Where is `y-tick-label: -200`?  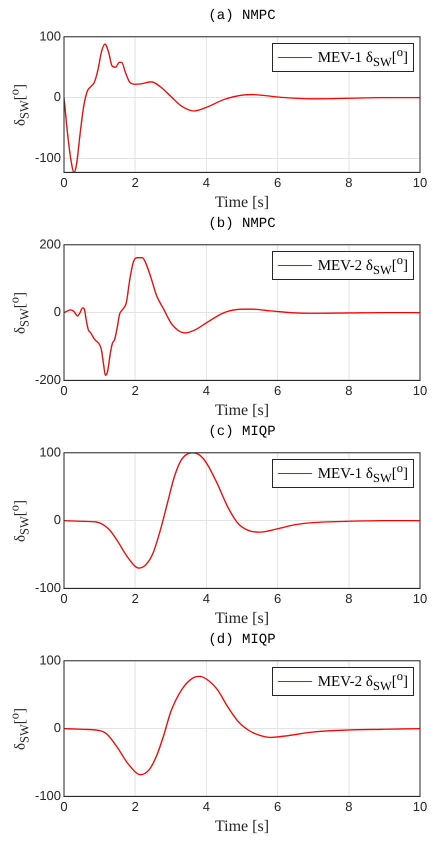 y-tick-label: -200 is located at coordinates (48, 379).